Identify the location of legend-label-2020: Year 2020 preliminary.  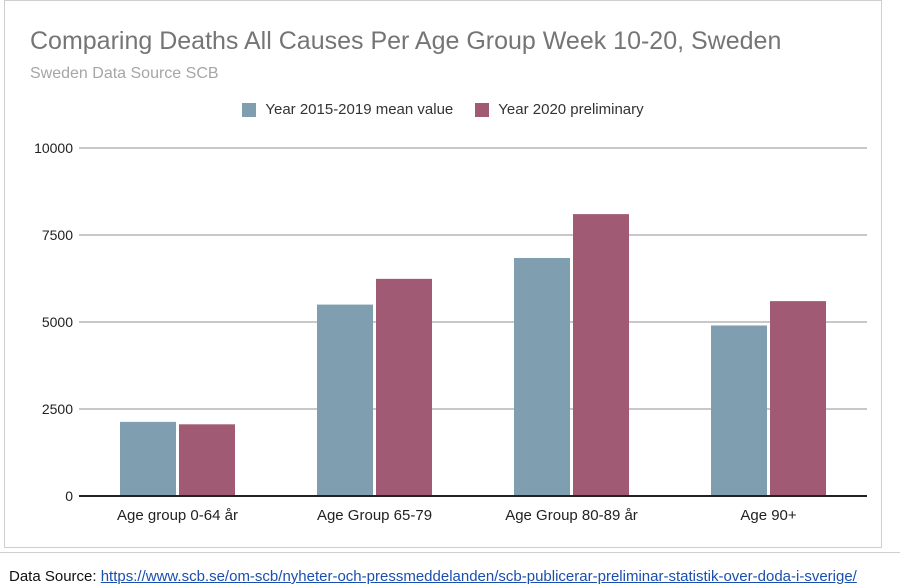
(571, 109).